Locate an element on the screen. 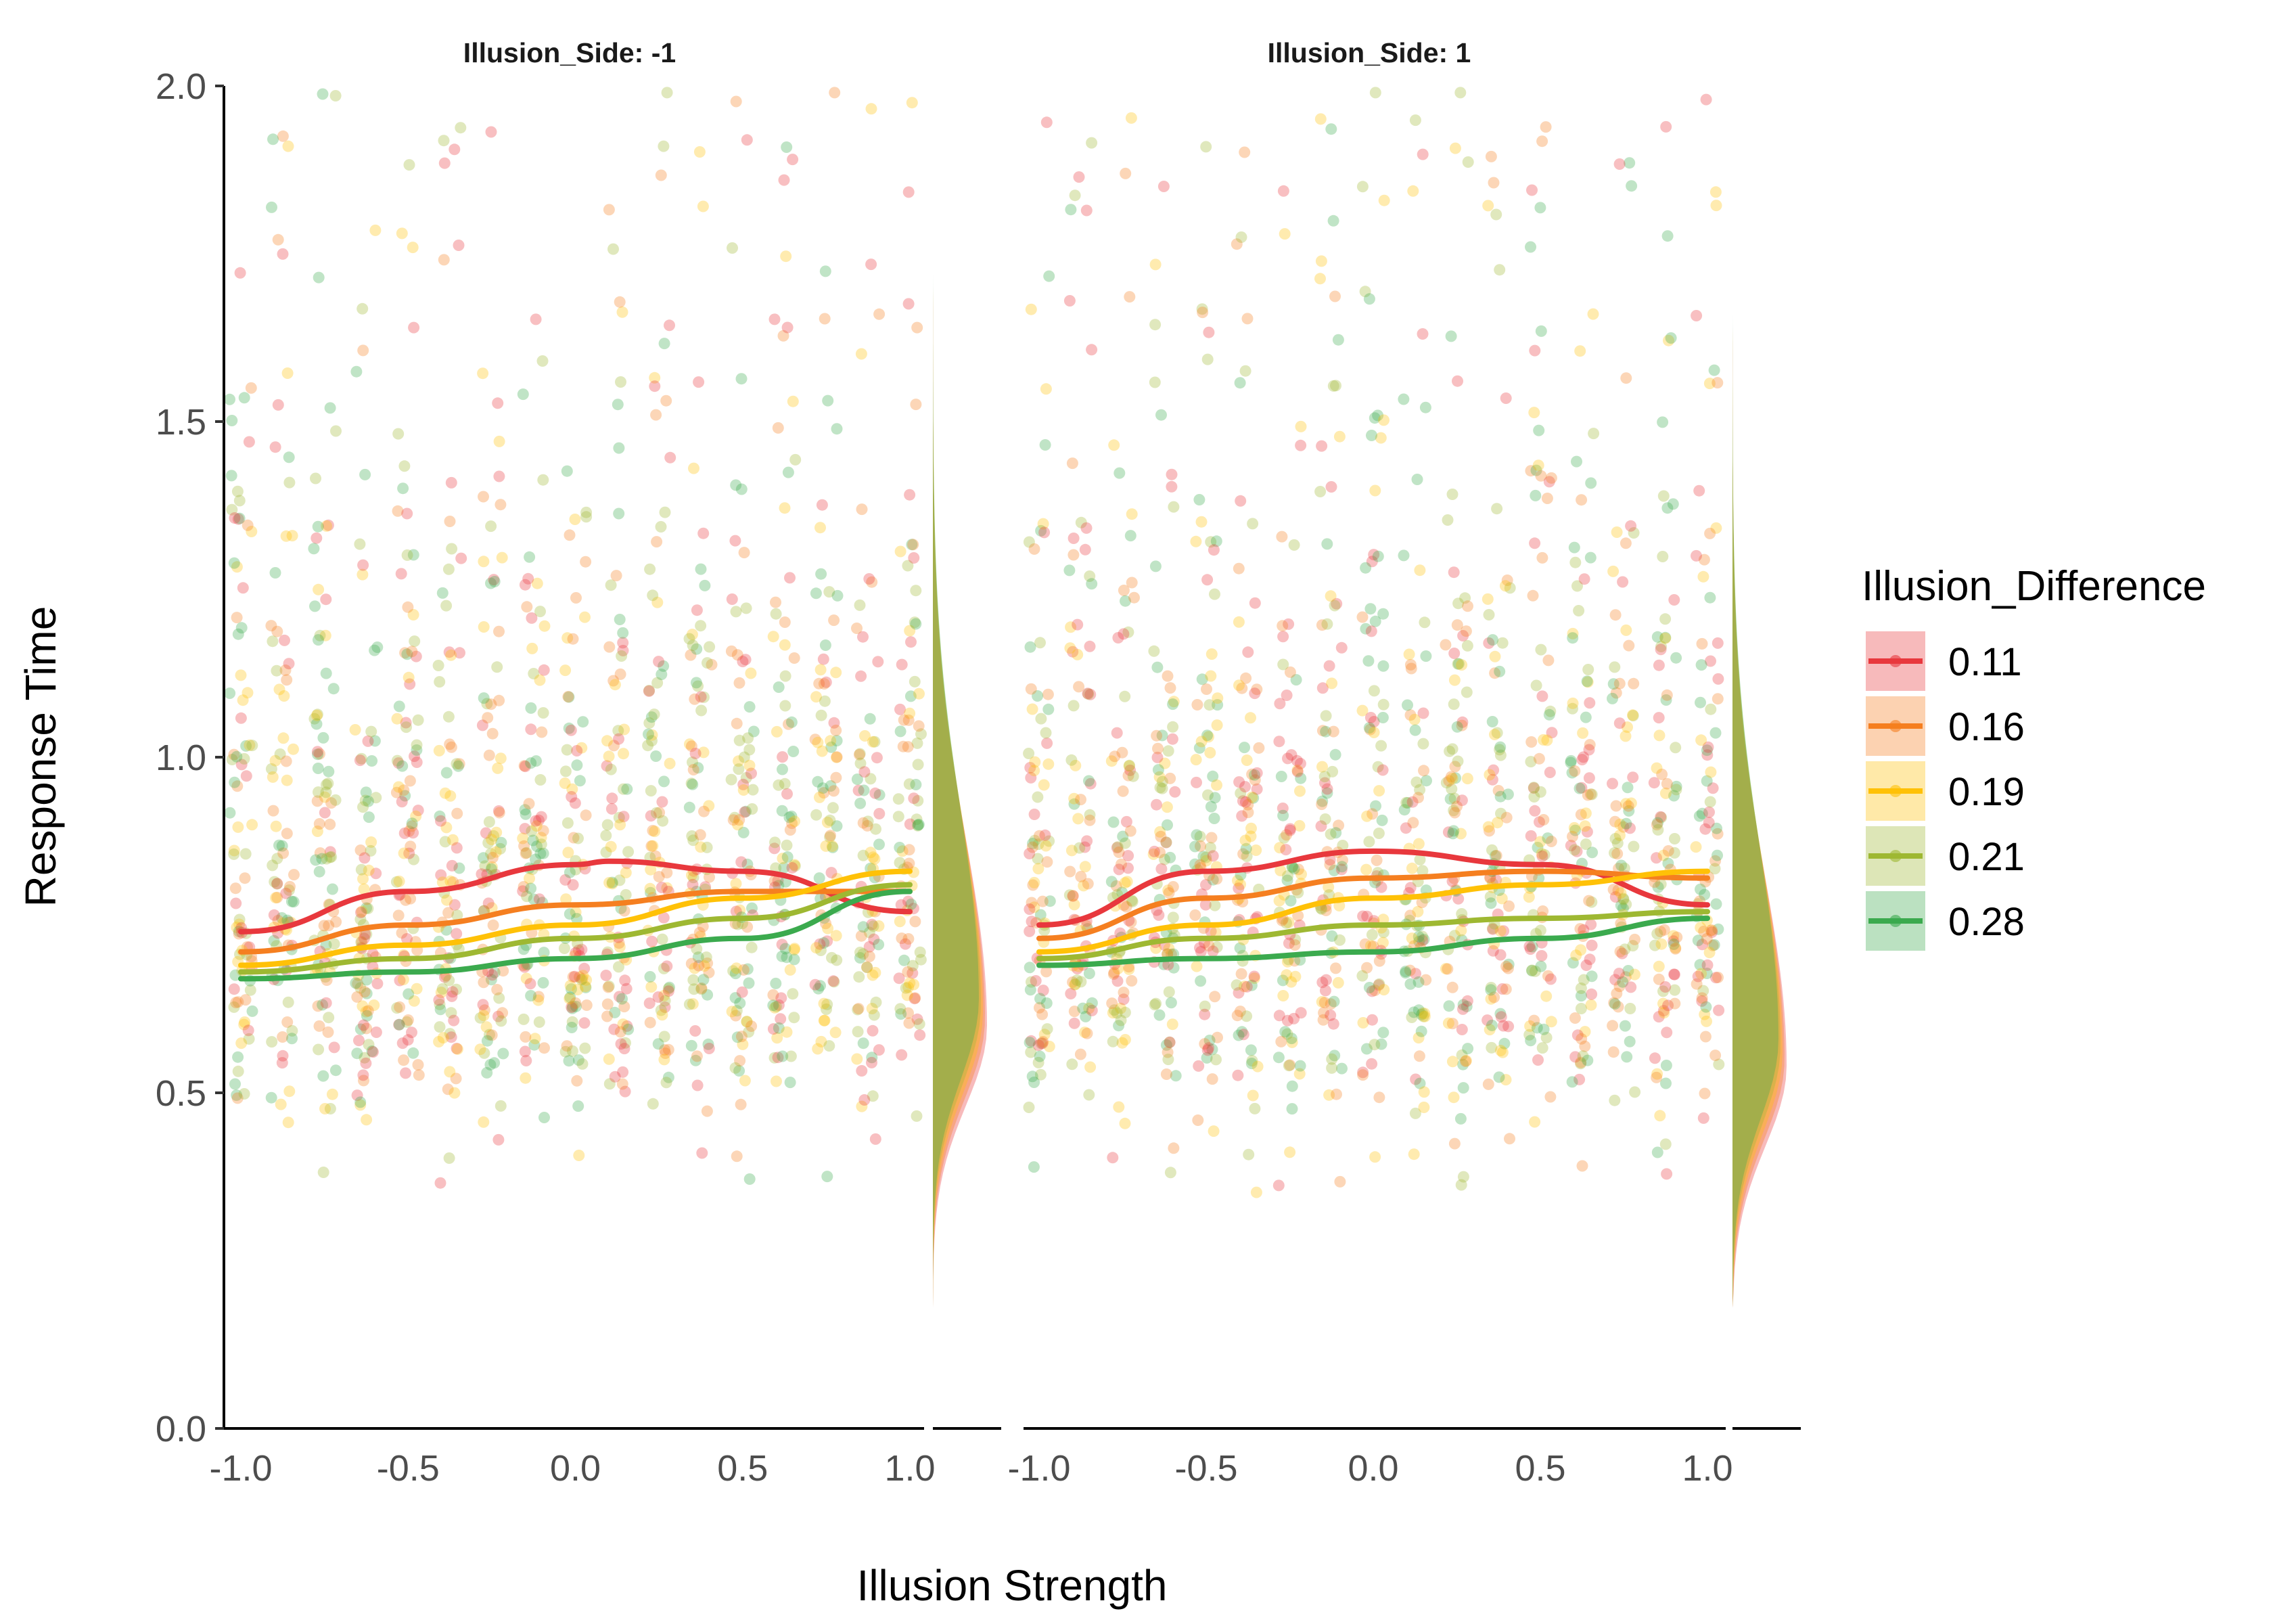 This screenshot has width=2296, height=1624. density-curve-0.21 is located at coordinates (957, 697).